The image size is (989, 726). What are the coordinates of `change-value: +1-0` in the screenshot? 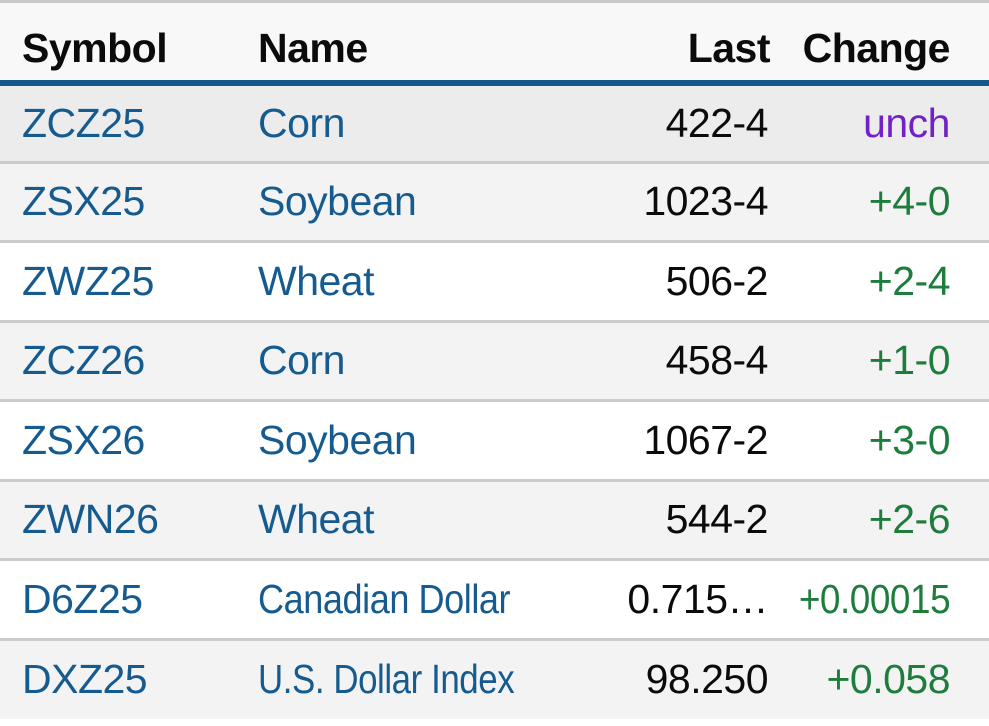 It's located at (879, 360).